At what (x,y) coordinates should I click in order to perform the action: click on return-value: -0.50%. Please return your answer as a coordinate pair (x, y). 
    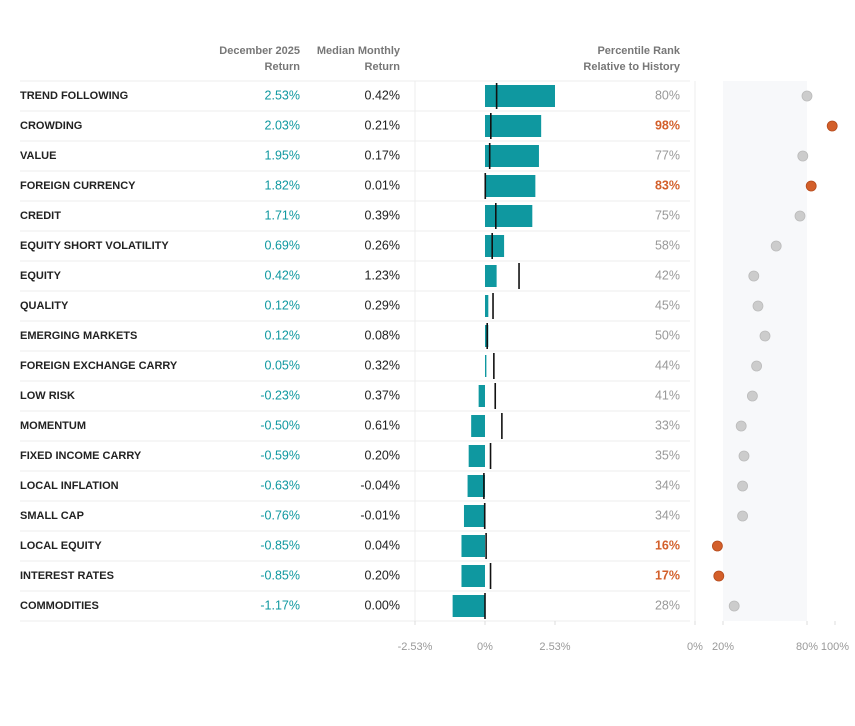
    Looking at the image, I should click on (280, 425).